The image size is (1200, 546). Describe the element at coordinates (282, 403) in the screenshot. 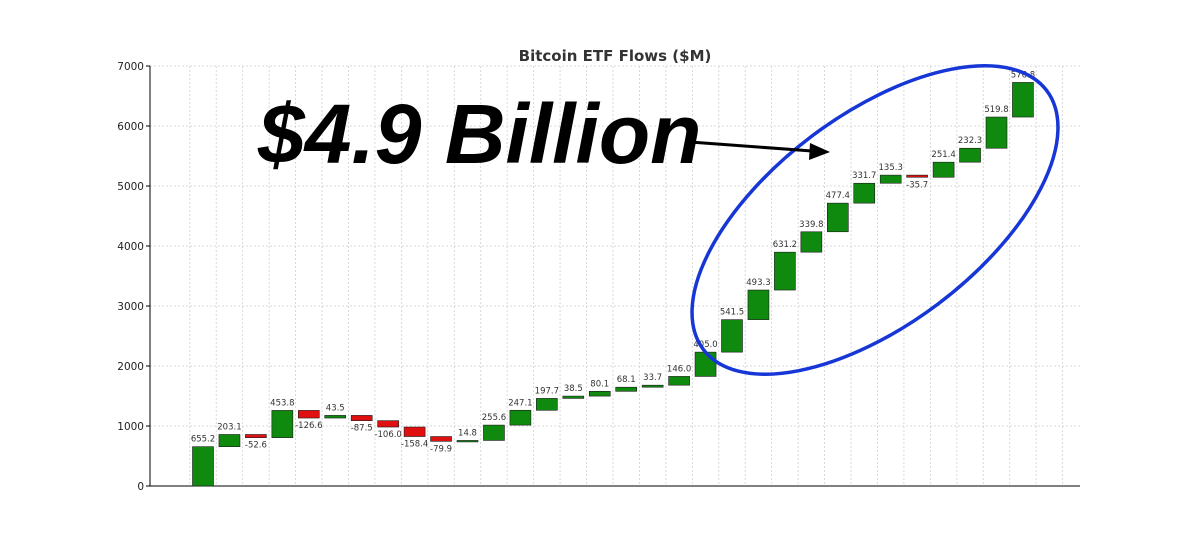

I see `data-label: 453.8` at that location.